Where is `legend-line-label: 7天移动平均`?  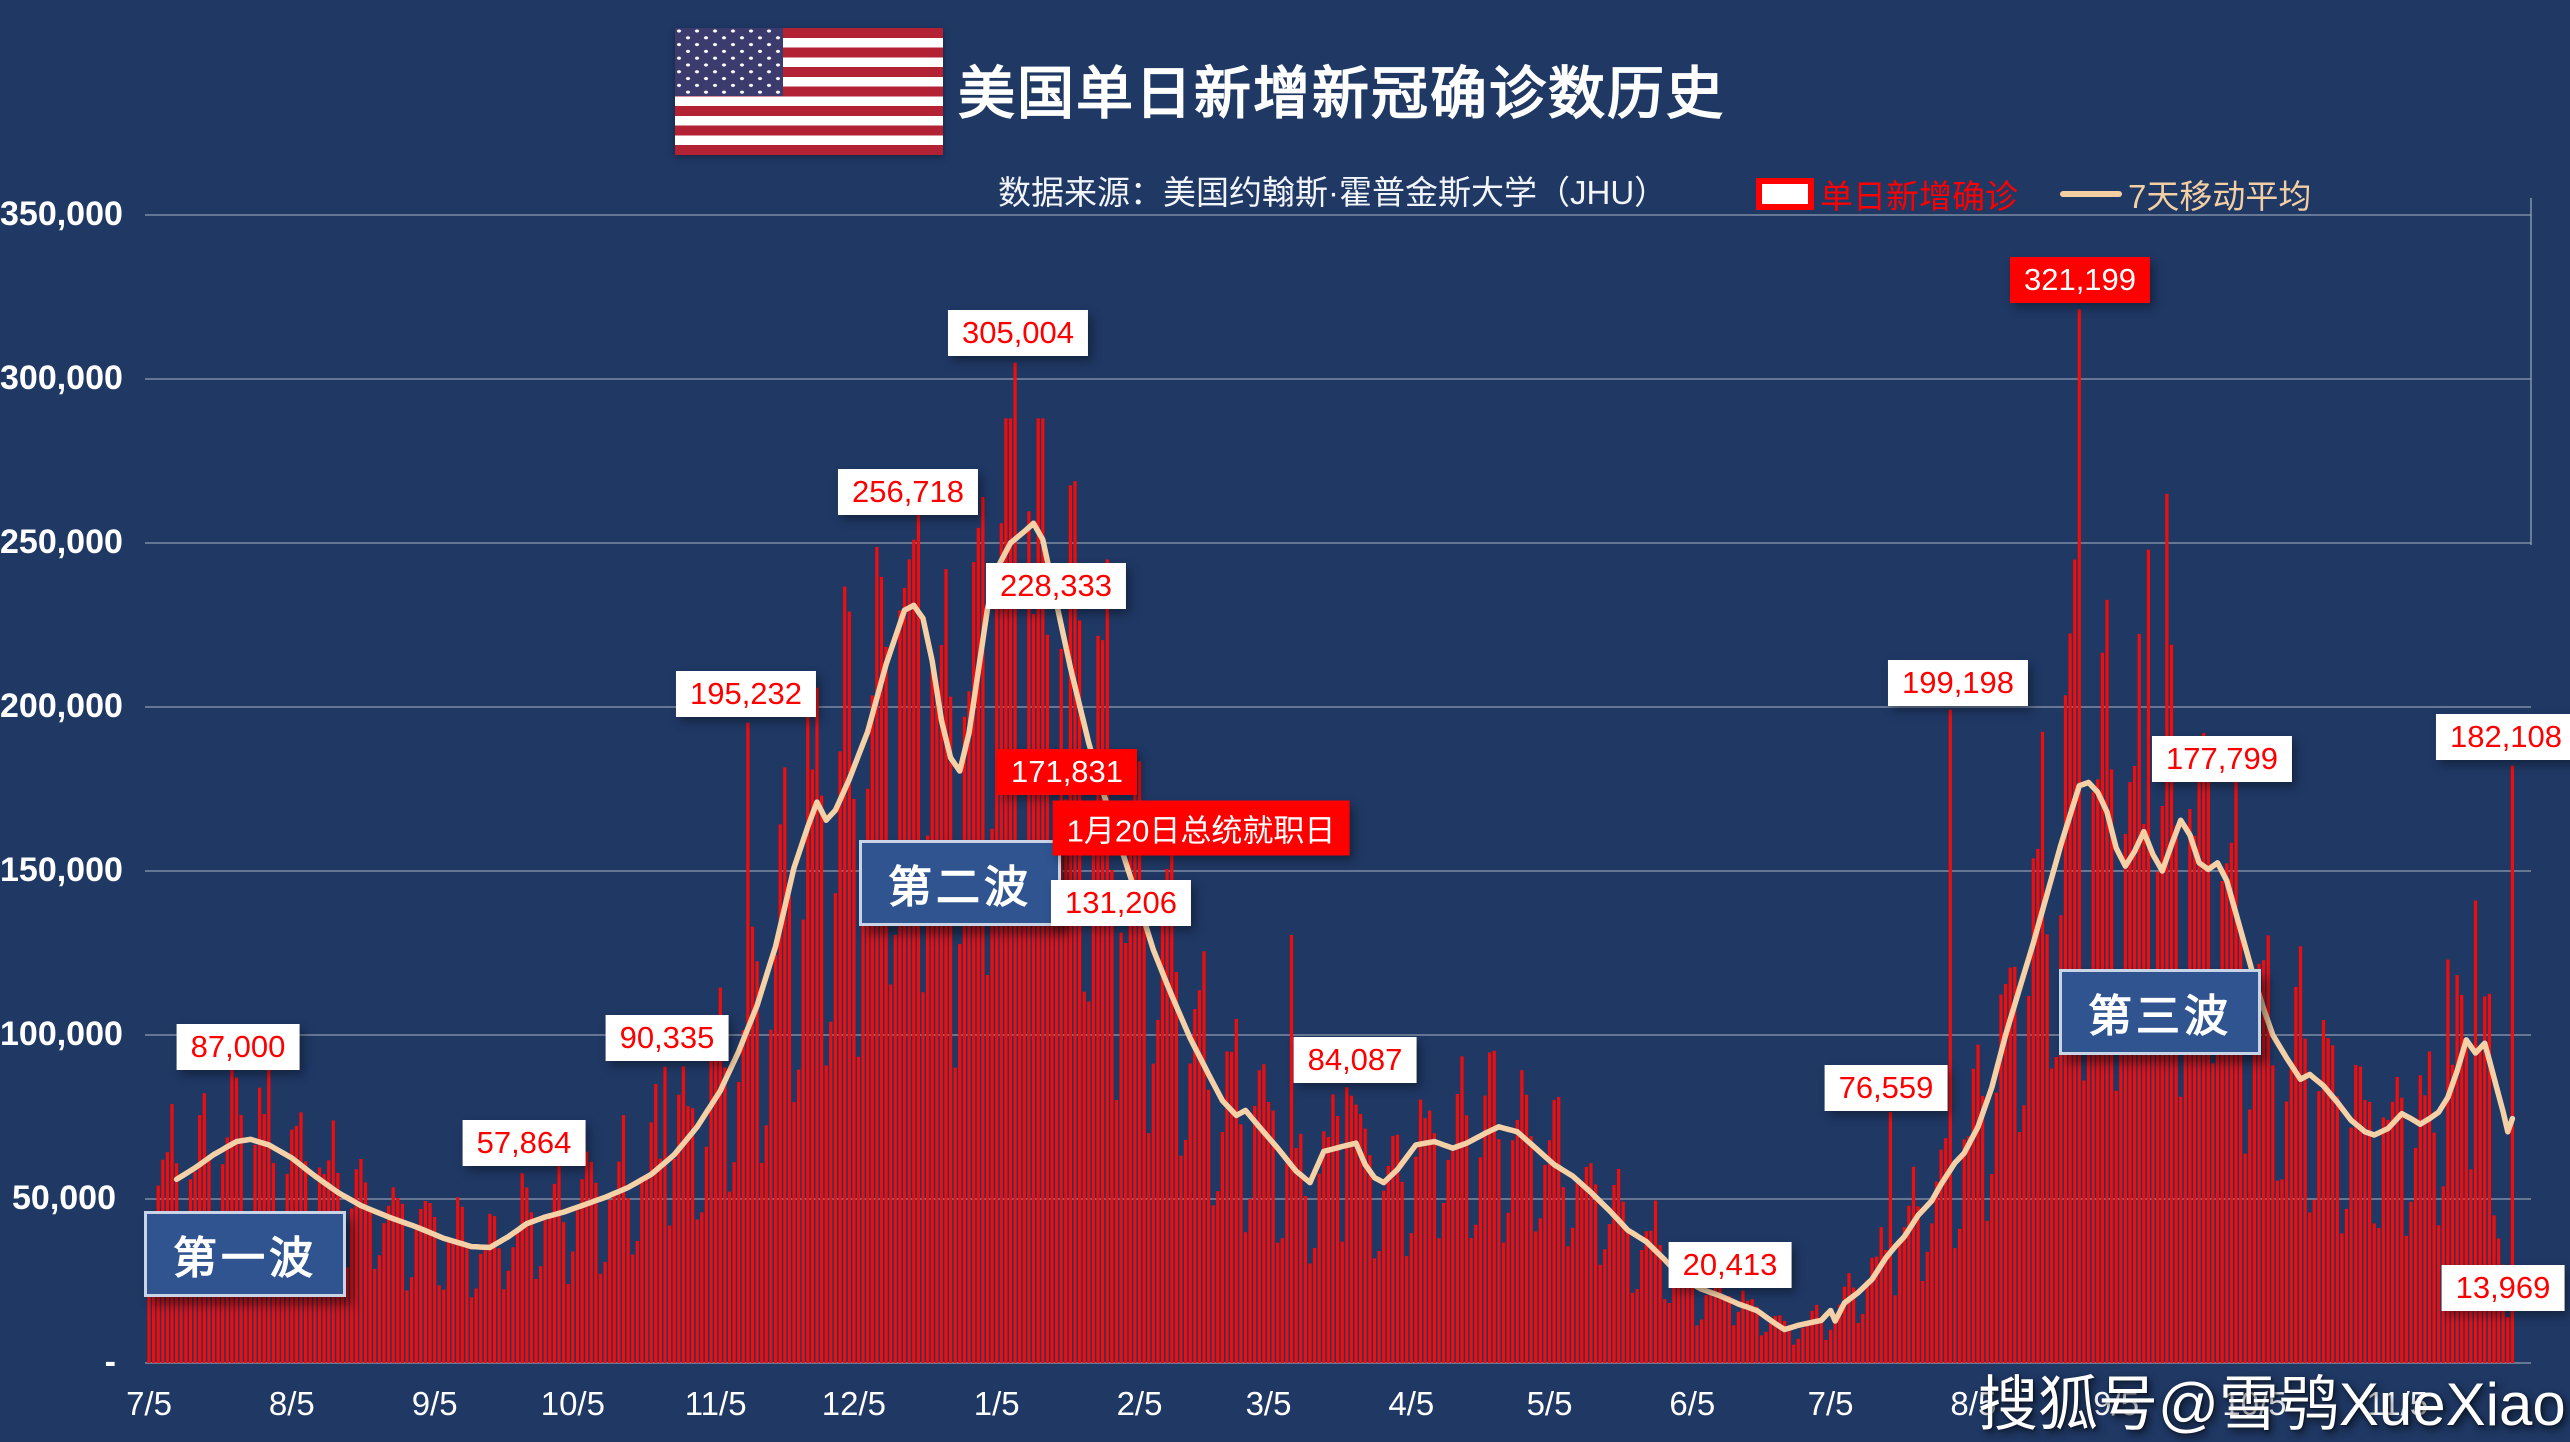
legend-line-label: 7天移动平均 is located at coordinates (2220, 196).